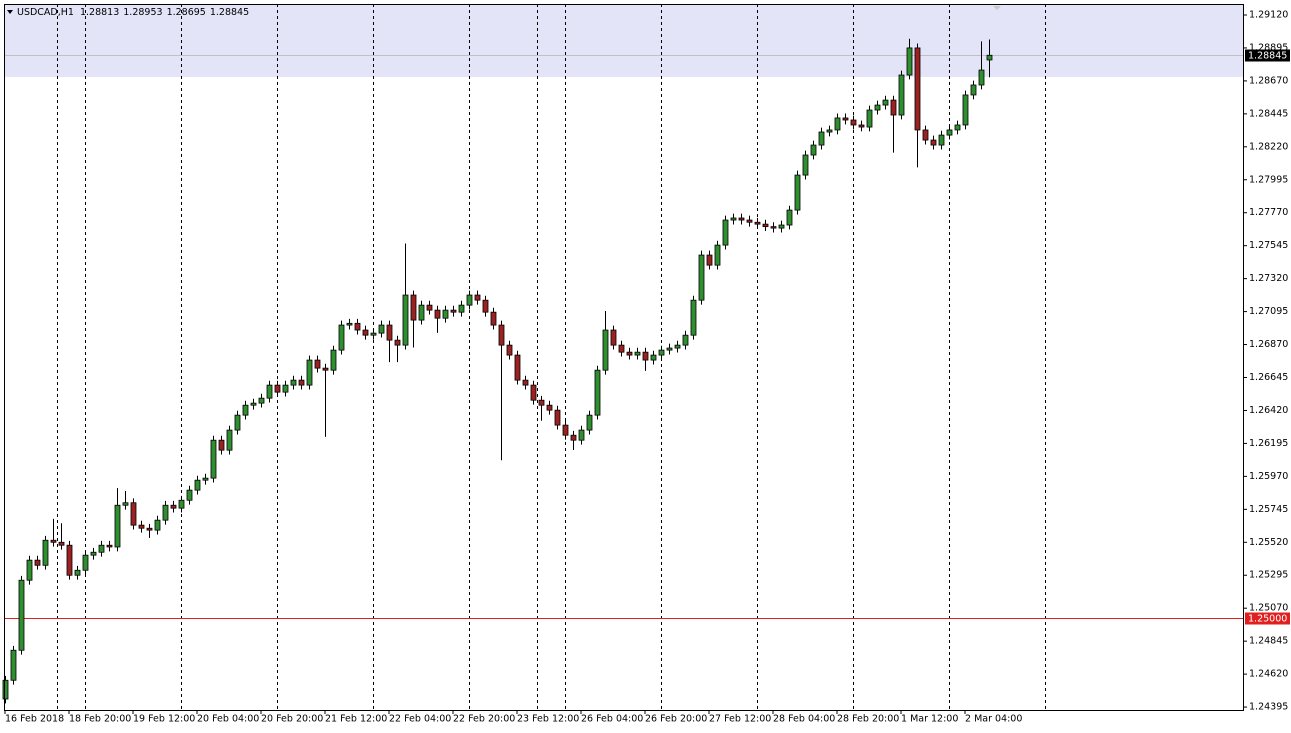 Image resolution: width=1291 pixels, height=733 pixels. I want to click on y-tick-label: 1.26195, so click(1268, 443).